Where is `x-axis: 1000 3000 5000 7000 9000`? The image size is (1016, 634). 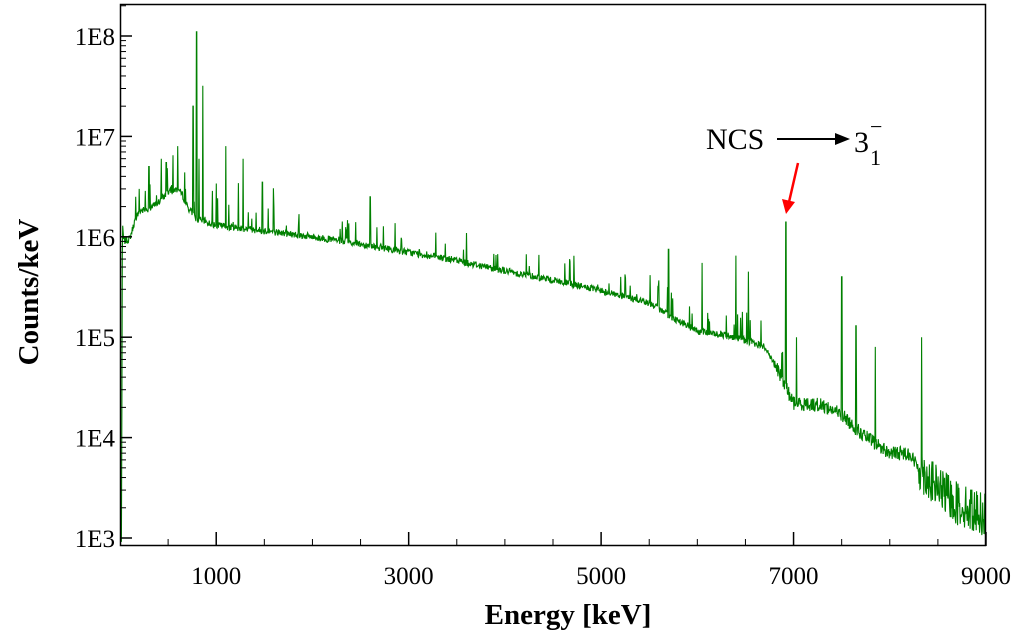 x-axis: 1000 3000 5000 7000 9000 is located at coordinates (589, 561).